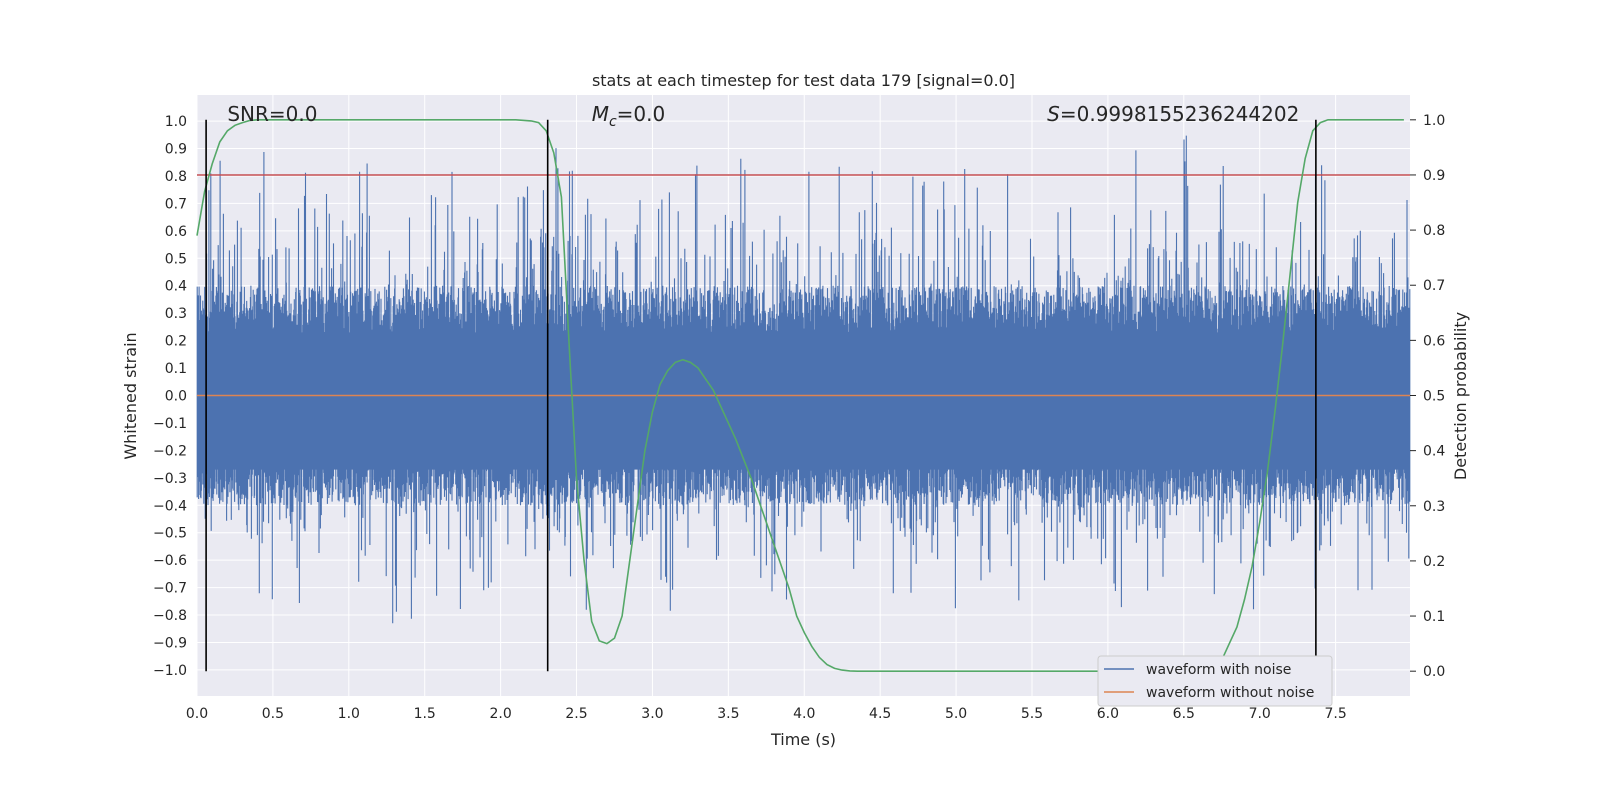 Image resolution: width=1600 pixels, height=800 pixels. Describe the element at coordinates (763, 116) in the screenshot. I see `annotations: SNR=0.0 Mc=0.0 S=0.9998155236244202` at that location.